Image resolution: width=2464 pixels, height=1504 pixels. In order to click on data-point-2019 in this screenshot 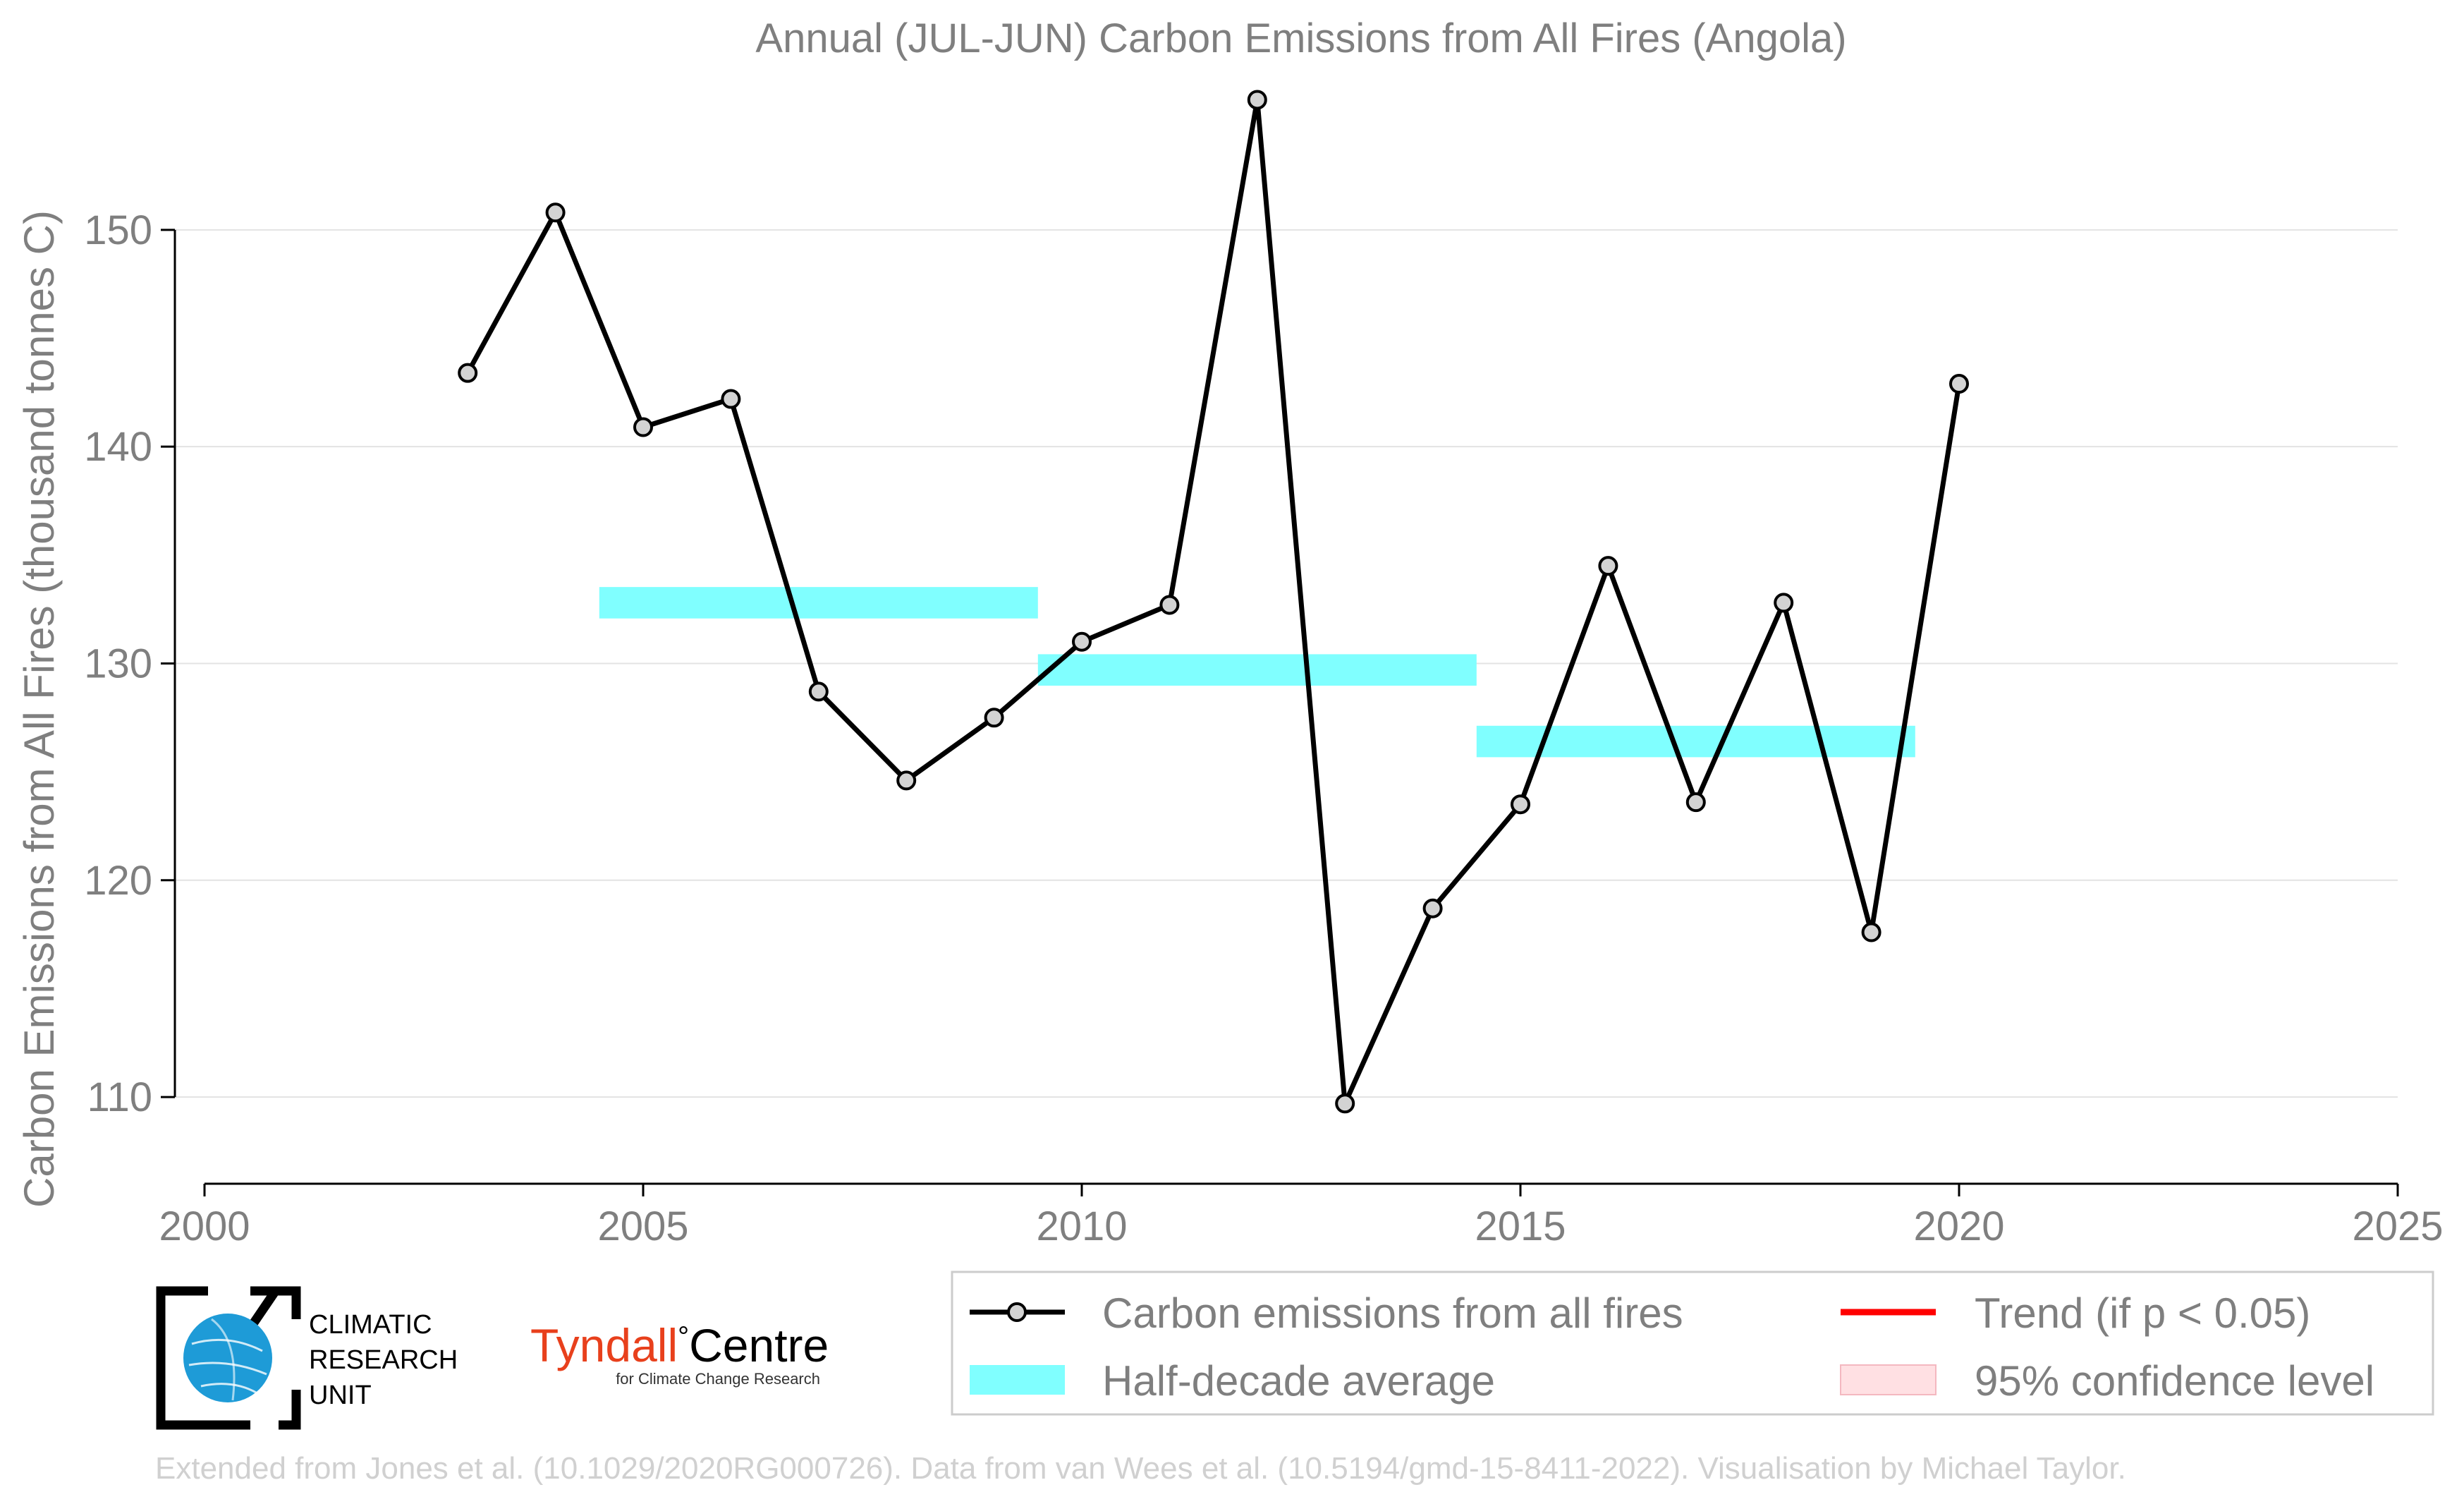, I will do `click(1871, 932)`.